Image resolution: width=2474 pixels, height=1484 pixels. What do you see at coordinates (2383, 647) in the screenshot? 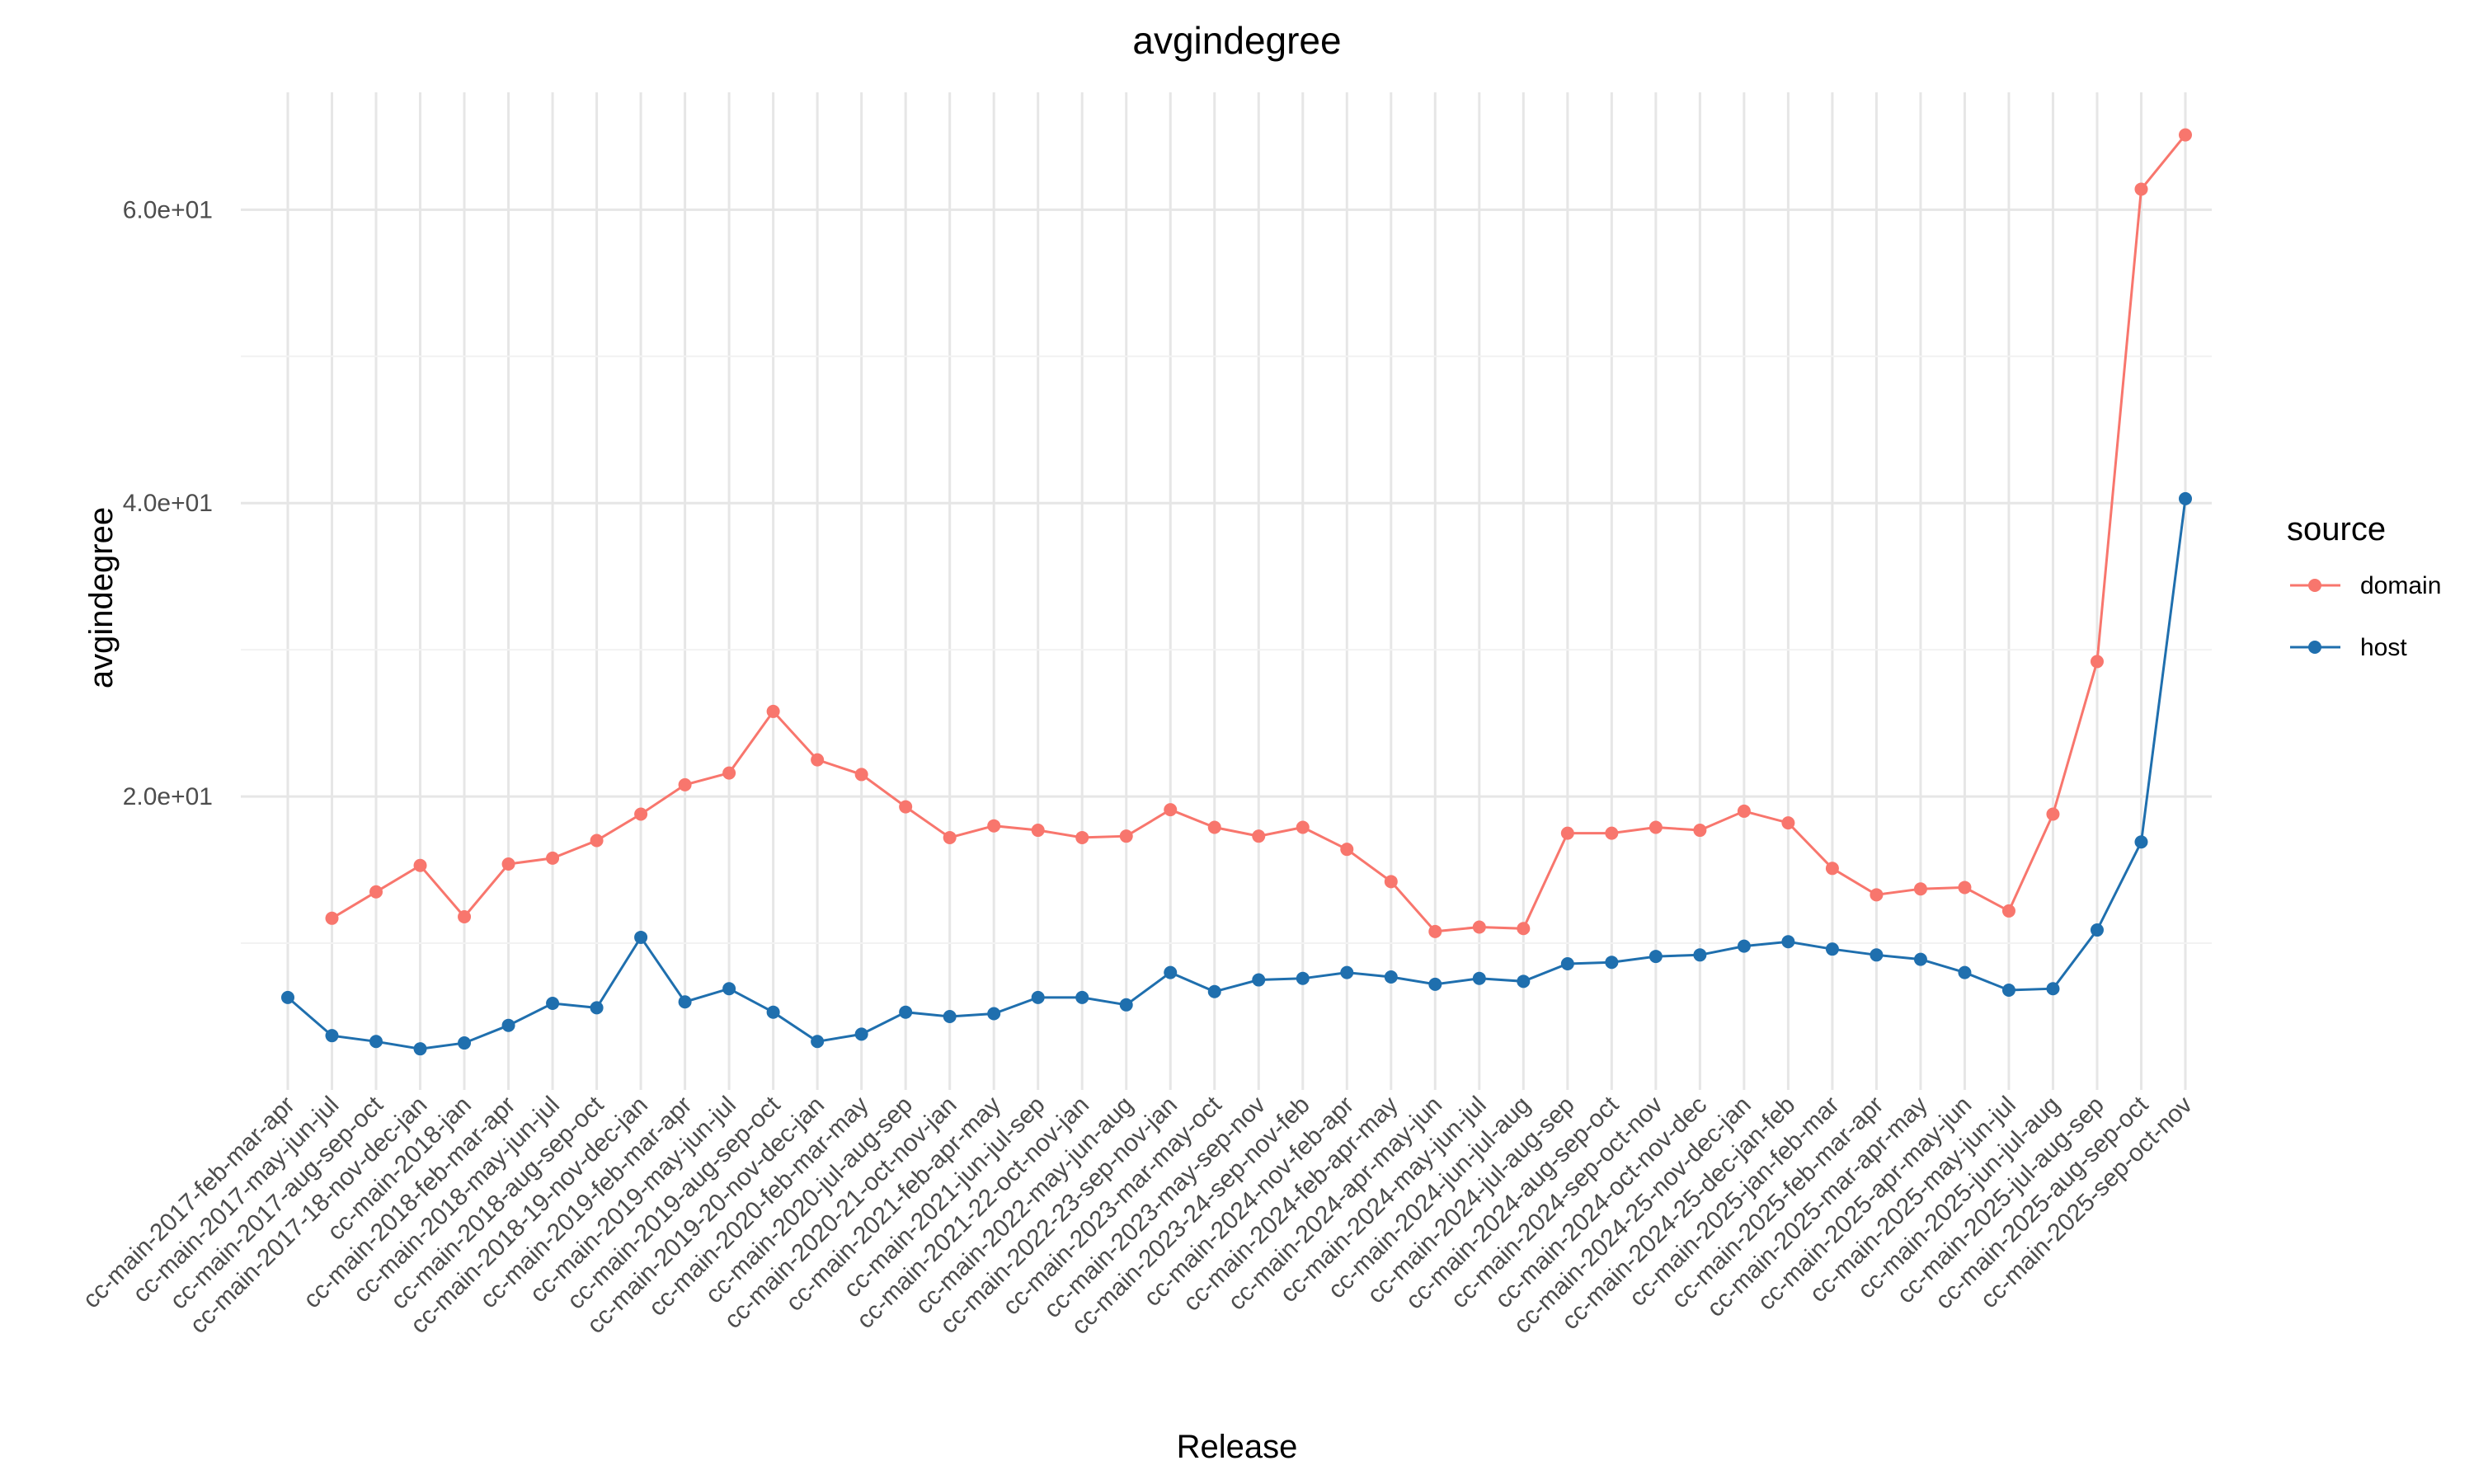
I see `legend-label-host: host` at bounding box center [2383, 647].